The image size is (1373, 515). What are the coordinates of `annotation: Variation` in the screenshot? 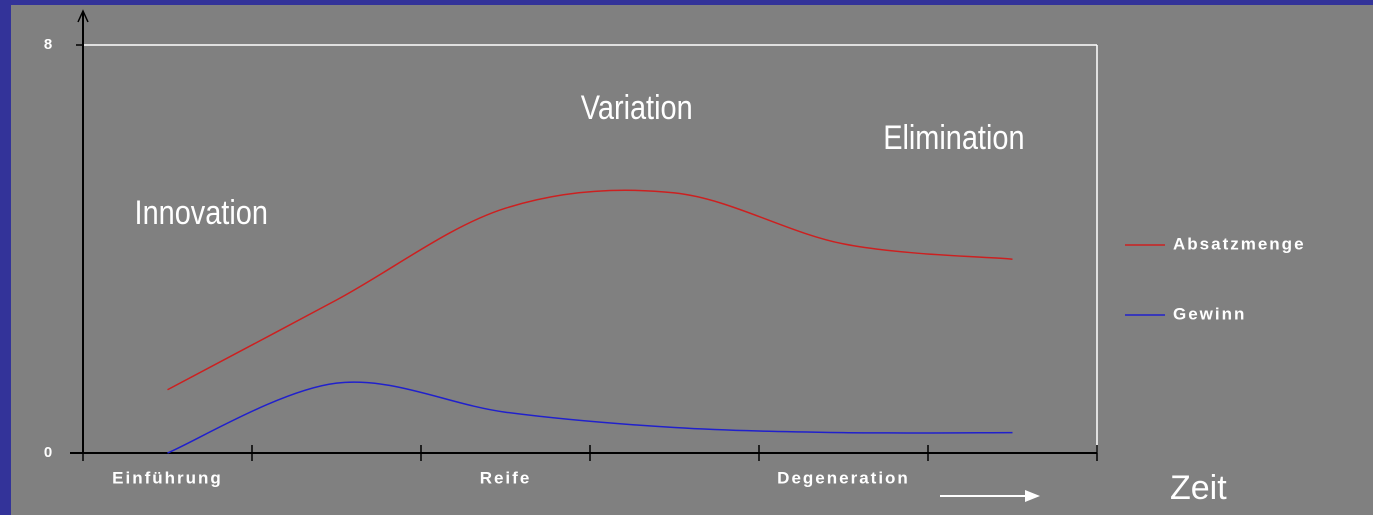 It's located at (637, 107).